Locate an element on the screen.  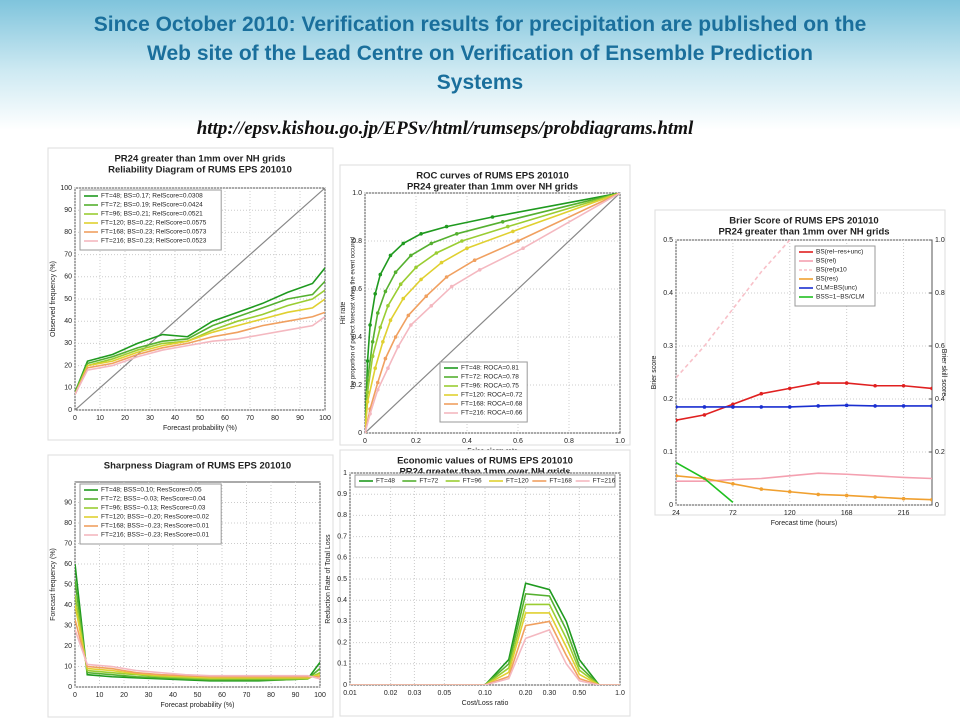
chart-title: Economic values of RUMS EPS 201010 is located at coordinates (485, 461).